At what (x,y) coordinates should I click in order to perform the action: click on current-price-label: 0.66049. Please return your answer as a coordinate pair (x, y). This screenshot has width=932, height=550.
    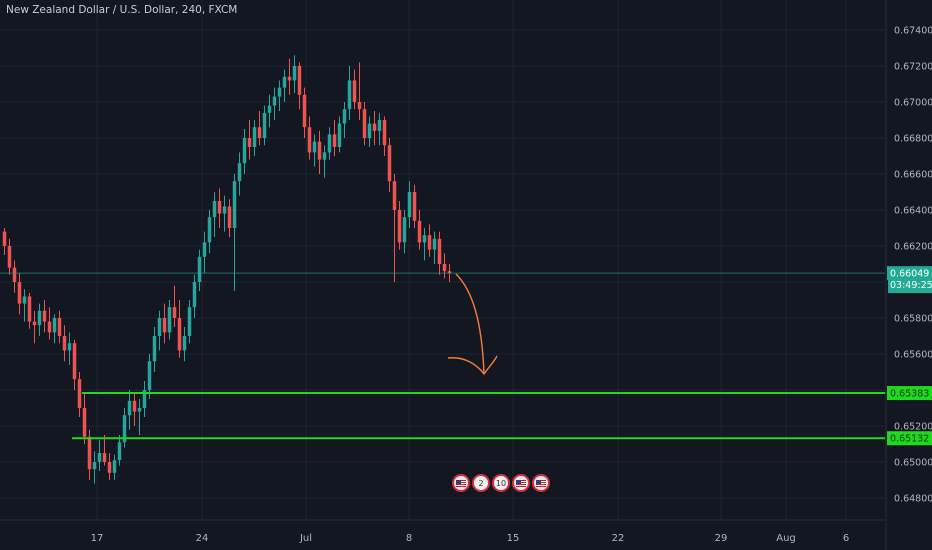
    Looking at the image, I should click on (909, 274).